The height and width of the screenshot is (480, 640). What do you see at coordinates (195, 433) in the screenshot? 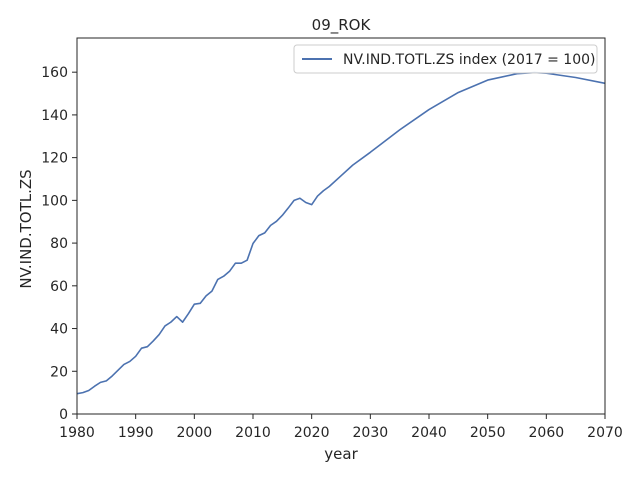
I see `x-tick-label: 2000` at bounding box center [195, 433].